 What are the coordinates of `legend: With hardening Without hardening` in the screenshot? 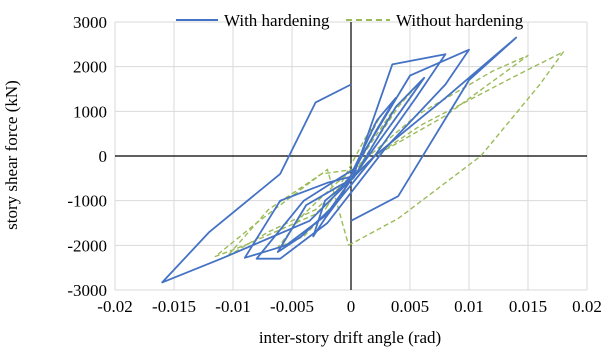 It's located at (350, 20).